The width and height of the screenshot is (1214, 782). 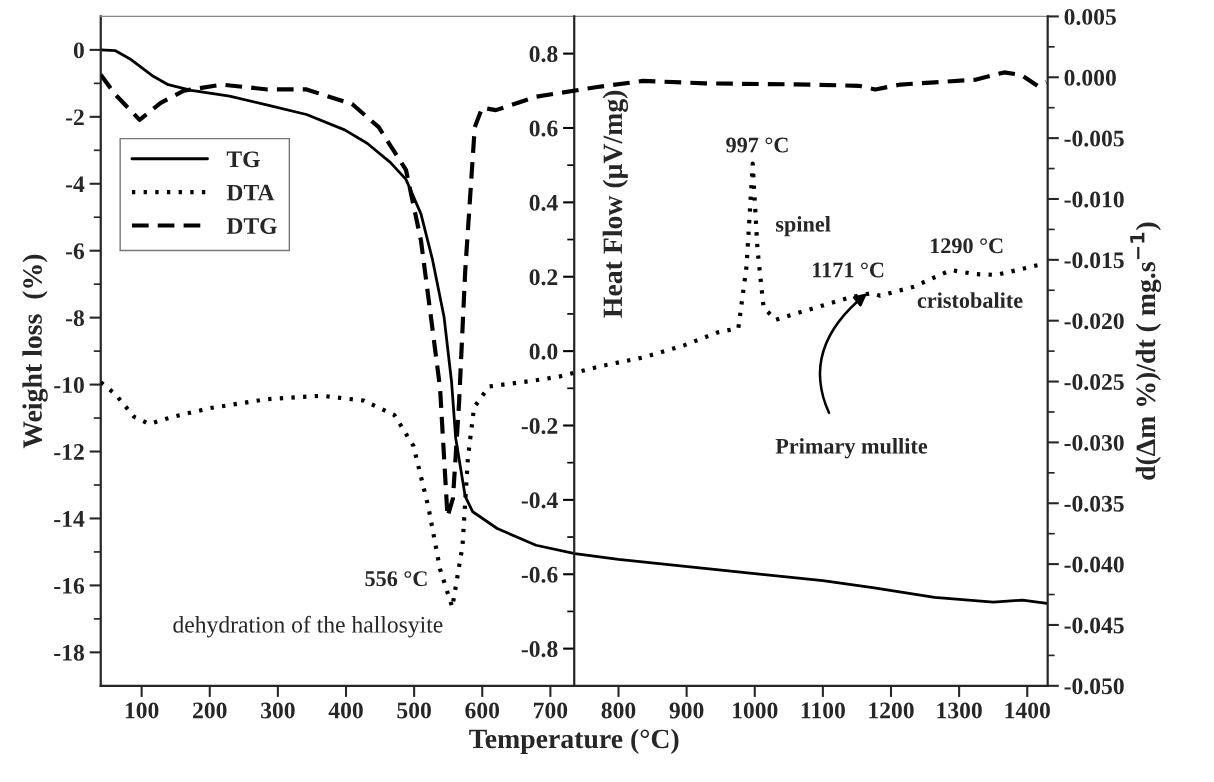 I want to click on legend-label: TG, so click(x=243, y=159).